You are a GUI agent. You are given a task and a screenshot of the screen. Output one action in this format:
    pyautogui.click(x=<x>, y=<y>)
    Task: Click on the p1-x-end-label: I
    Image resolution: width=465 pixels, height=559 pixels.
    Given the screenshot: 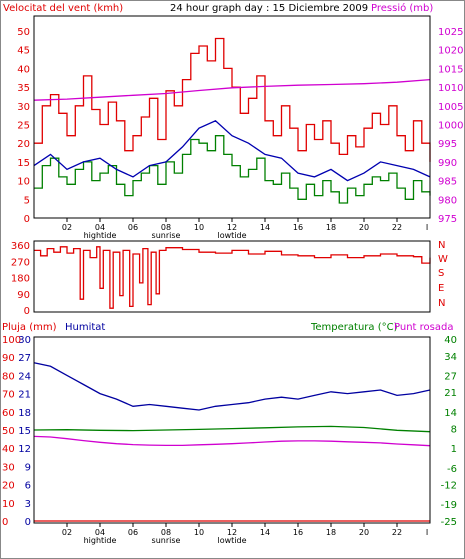 What is the action you would take?
    pyautogui.click(x=427, y=227)
    